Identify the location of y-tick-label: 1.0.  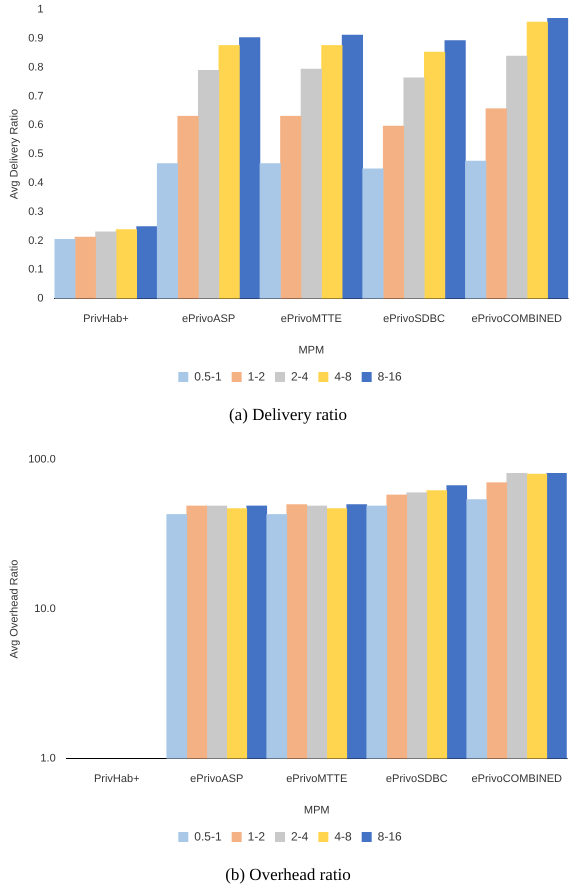
(48, 758).